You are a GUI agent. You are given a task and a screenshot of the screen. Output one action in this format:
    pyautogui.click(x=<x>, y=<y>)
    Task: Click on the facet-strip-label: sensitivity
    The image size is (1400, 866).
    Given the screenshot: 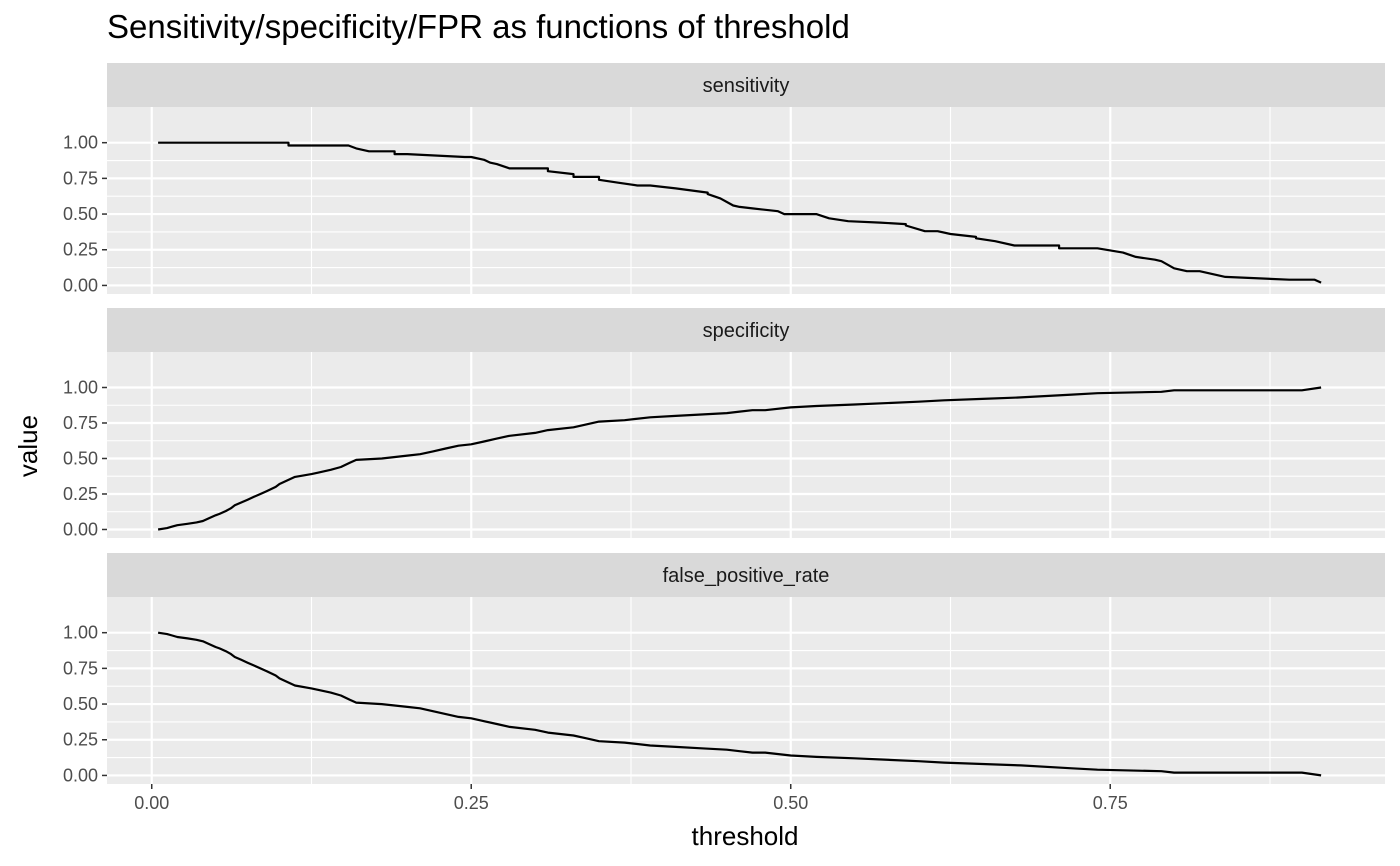 What is the action you would take?
    pyautogui.click(x=746, y=86)
    